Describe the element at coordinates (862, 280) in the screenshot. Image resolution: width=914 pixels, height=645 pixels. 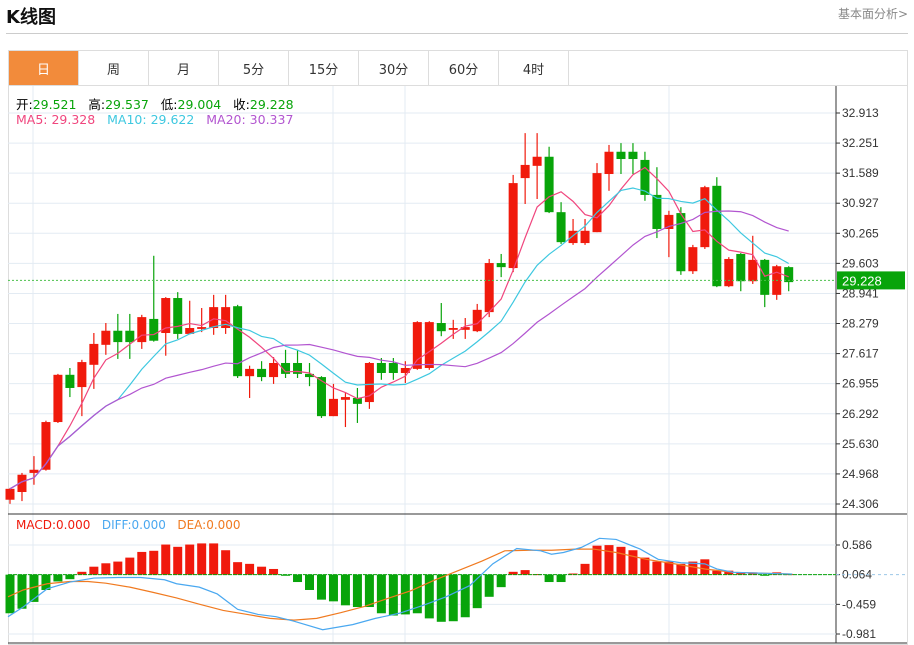
I see `last-price-label: 29.228` at that location.